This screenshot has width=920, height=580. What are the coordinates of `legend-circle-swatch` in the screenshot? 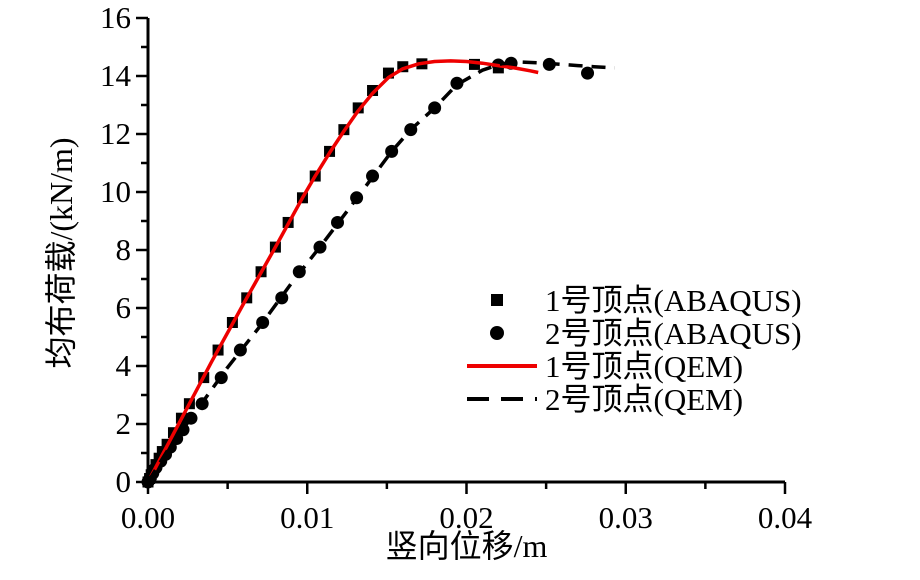 It's located at (497, 333).